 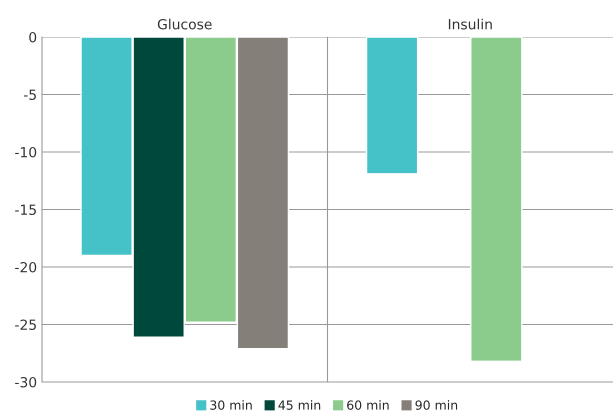 I want to click on y-tick-label: 0, so click(x=32, y=37).